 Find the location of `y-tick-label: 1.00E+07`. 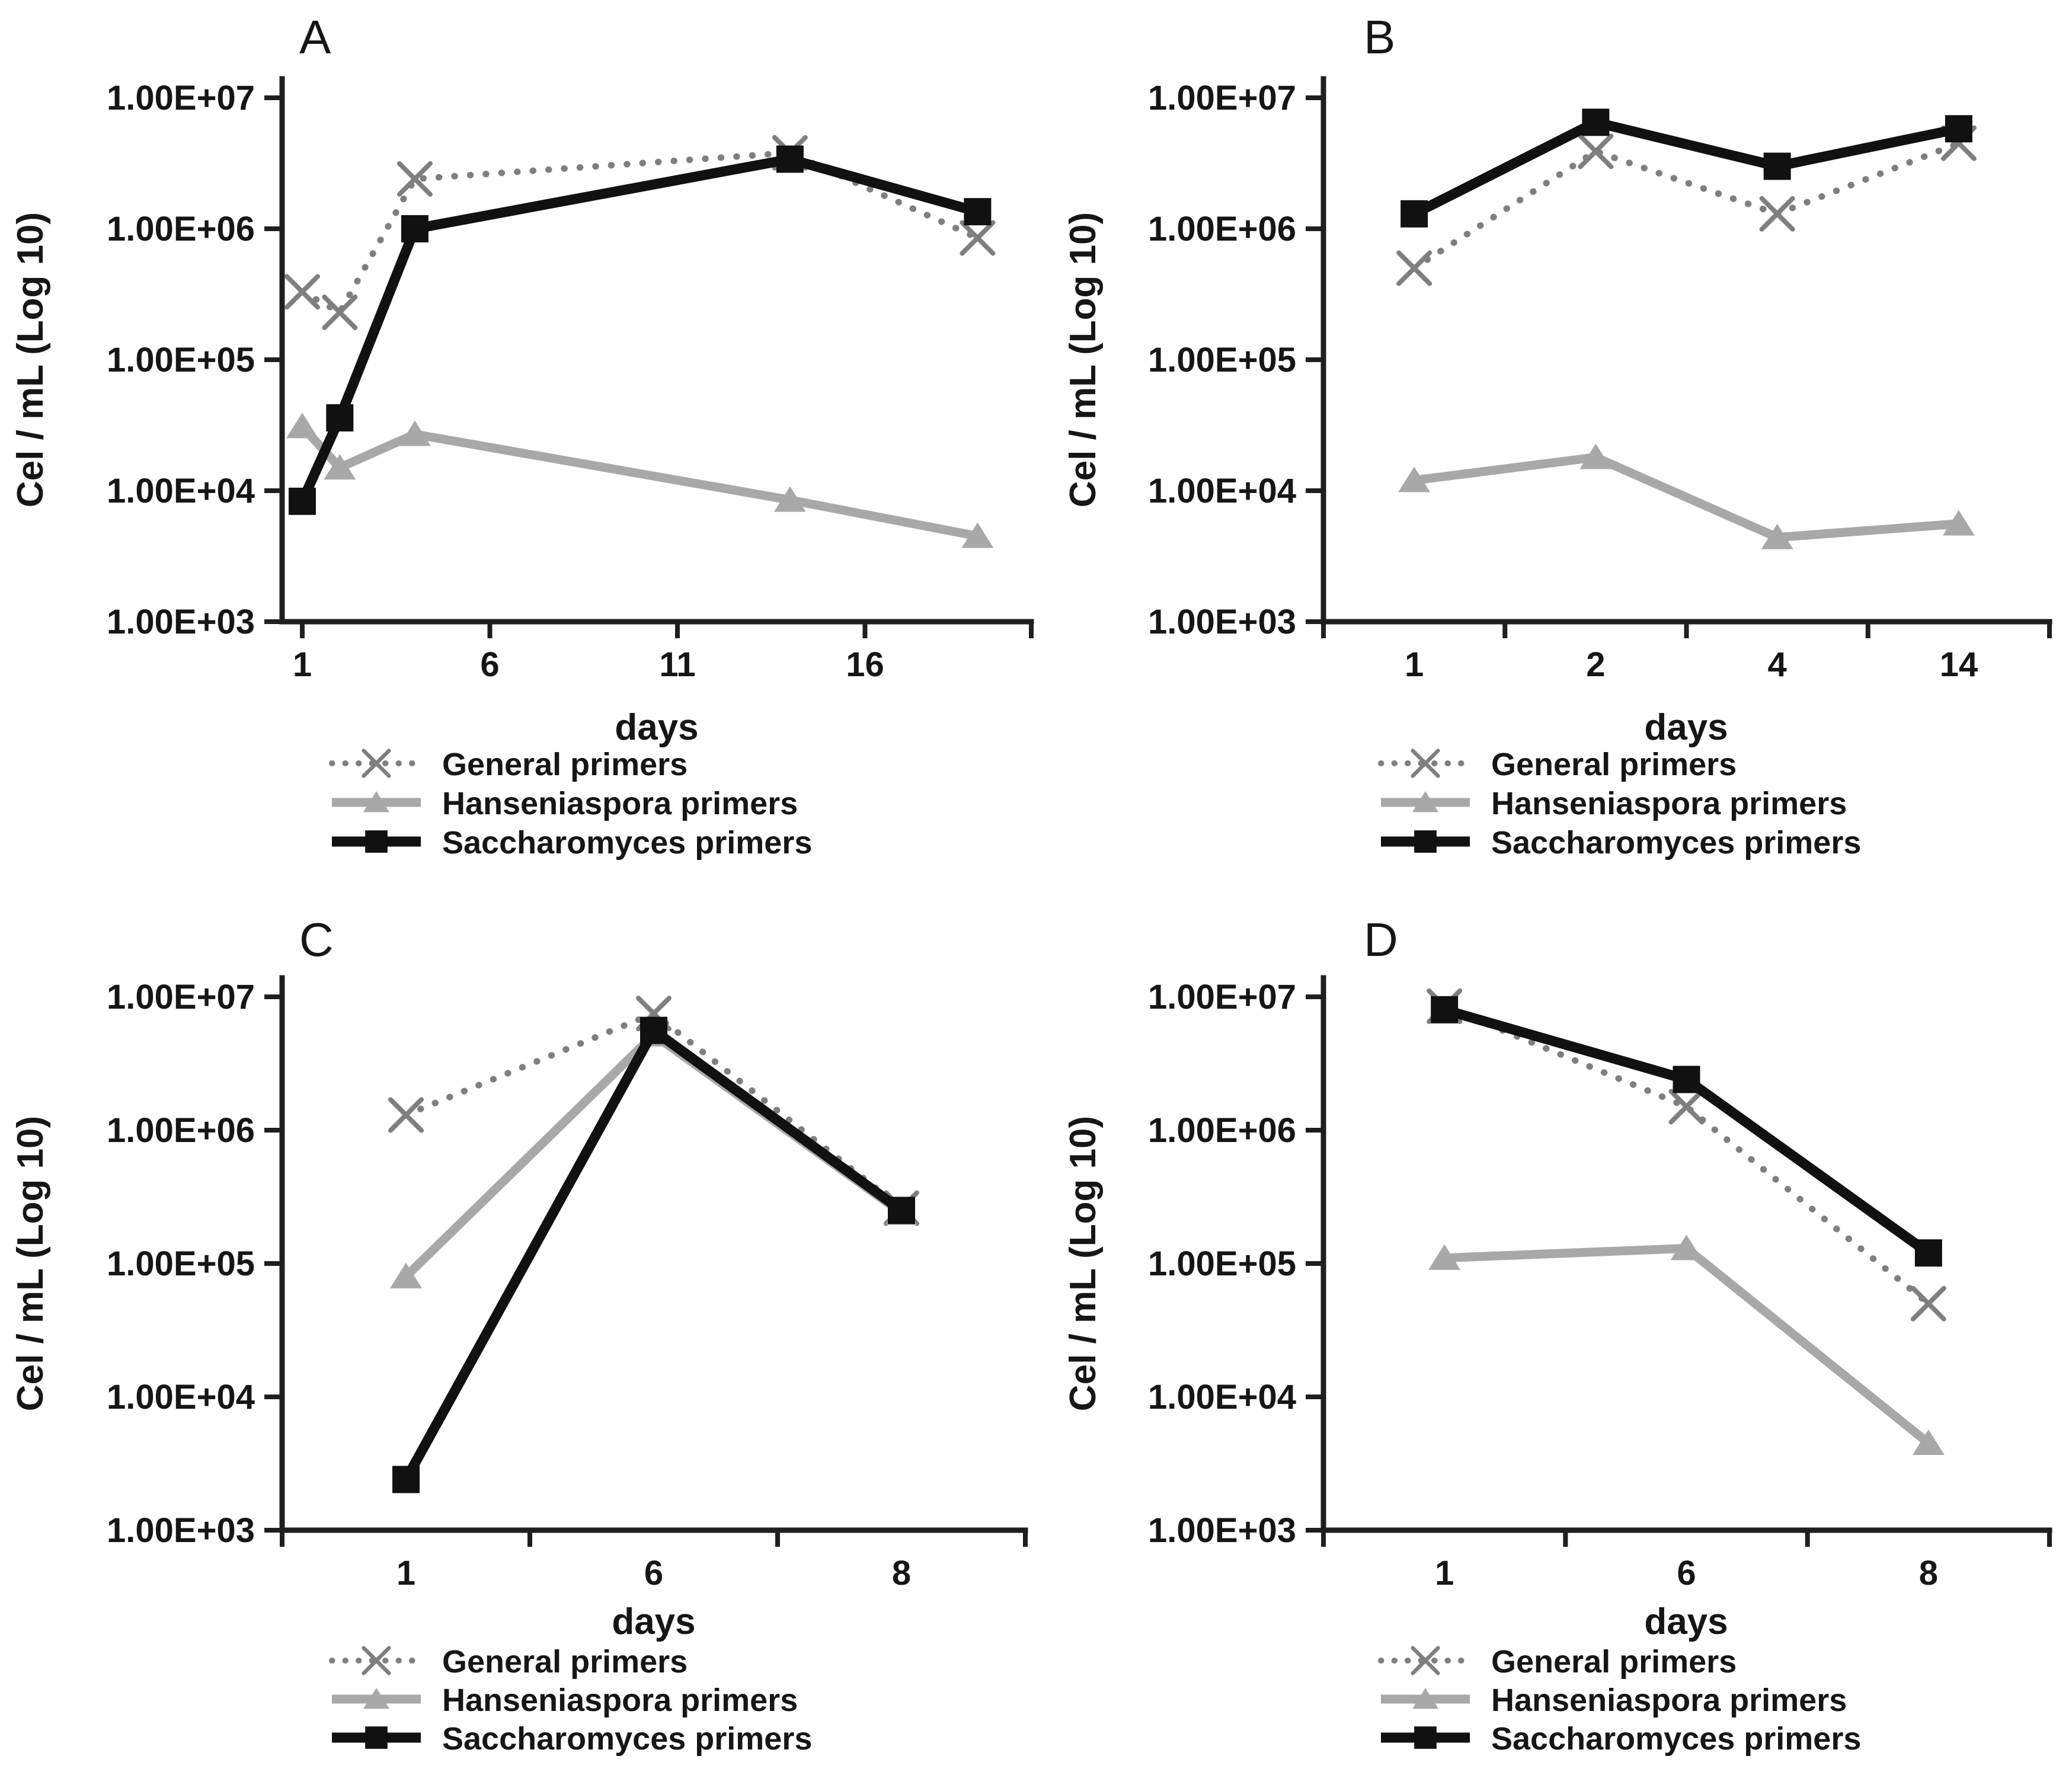

y-tick-label: 1.00E+07 is located at coordinates (181, 98).